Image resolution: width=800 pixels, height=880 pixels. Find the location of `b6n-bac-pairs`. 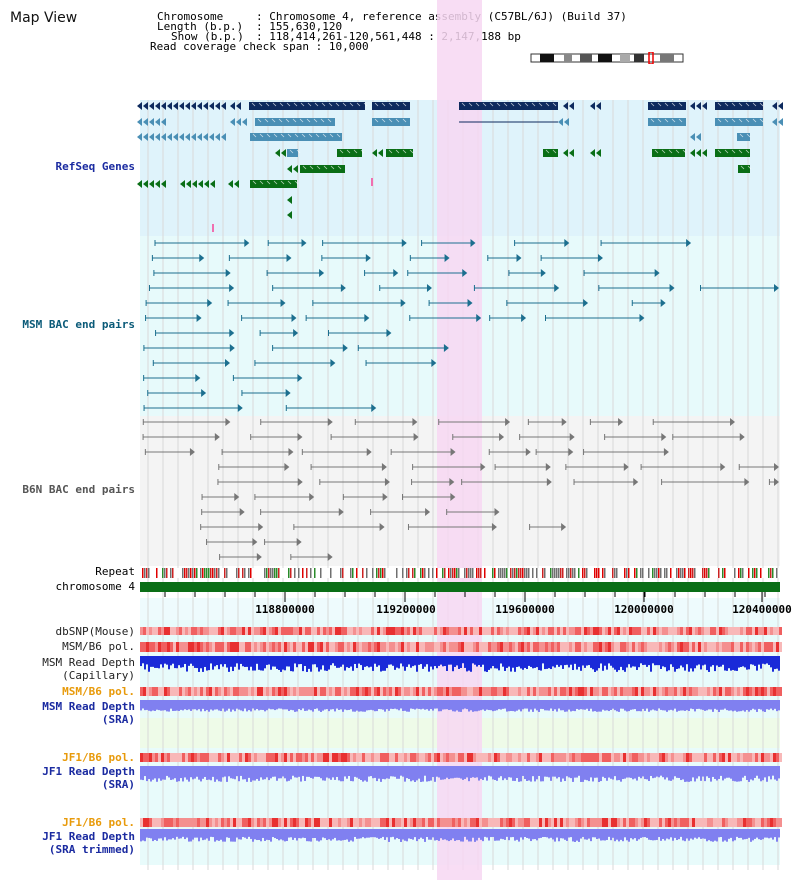

b6n-bac-pairs is located at coordinates (460, 489).